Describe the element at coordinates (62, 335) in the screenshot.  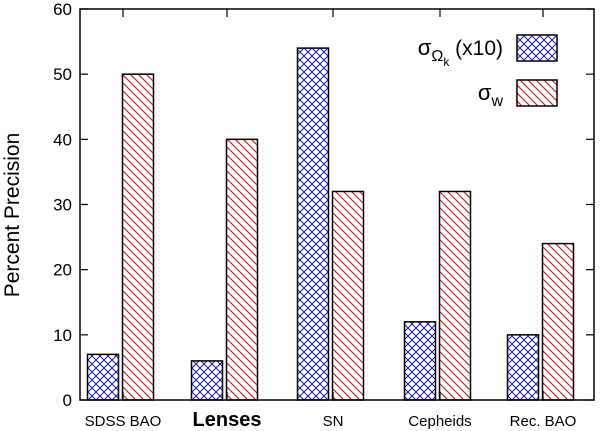
I see `y-tick-label: 10` at that location.